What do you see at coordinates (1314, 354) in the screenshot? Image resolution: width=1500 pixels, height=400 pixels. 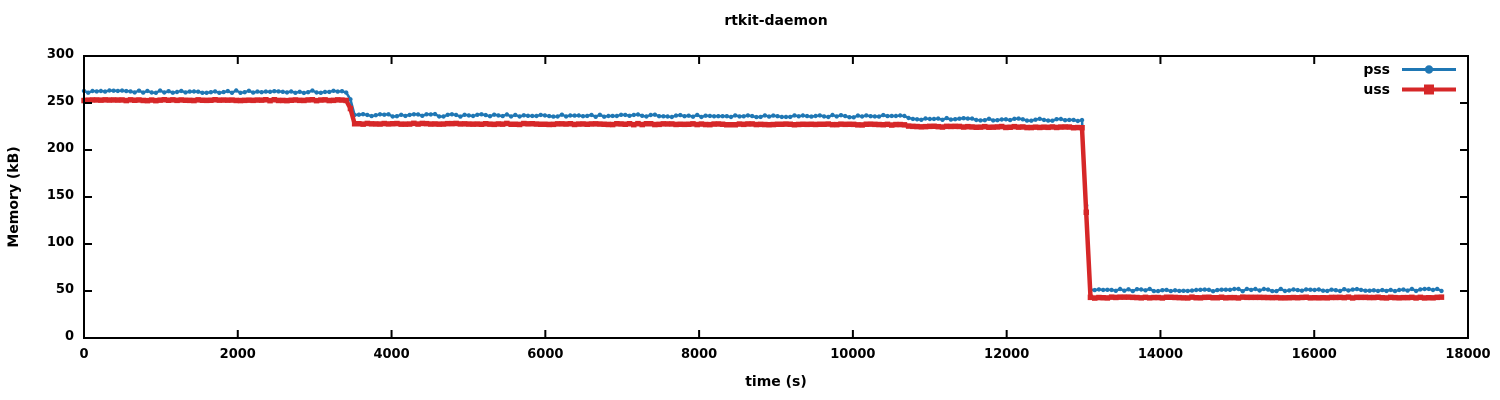 I see `x-tick-label: 16000` at bounding box center [1314, 354].